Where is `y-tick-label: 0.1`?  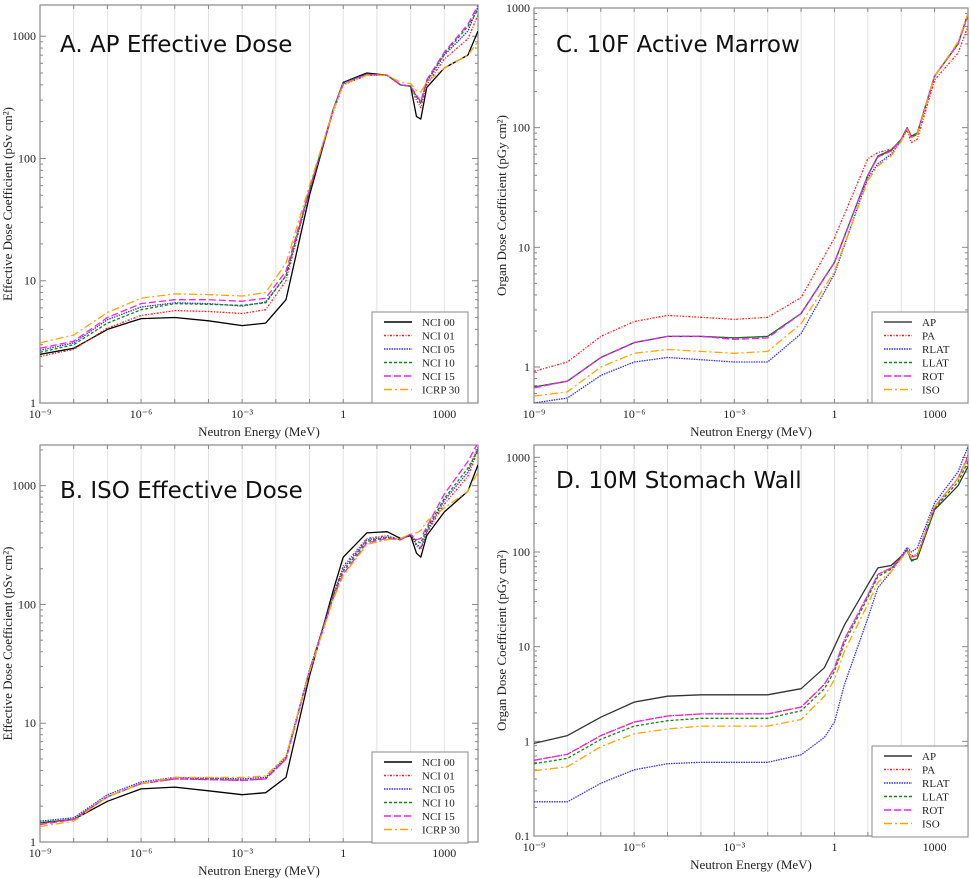 y-tick-label: 0.1 is located at coordinates (522, 836).